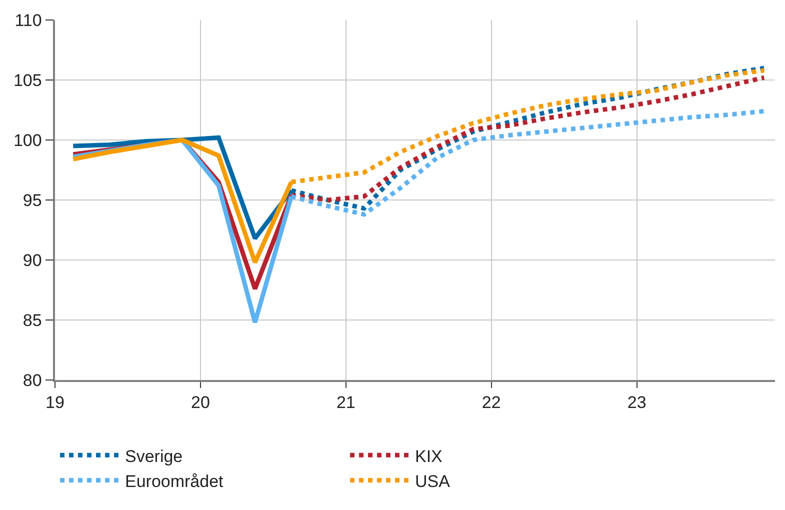  Describe the element at coordinates (346, 402) in the screenshot. I see `x-tick-label: 21` at that location.